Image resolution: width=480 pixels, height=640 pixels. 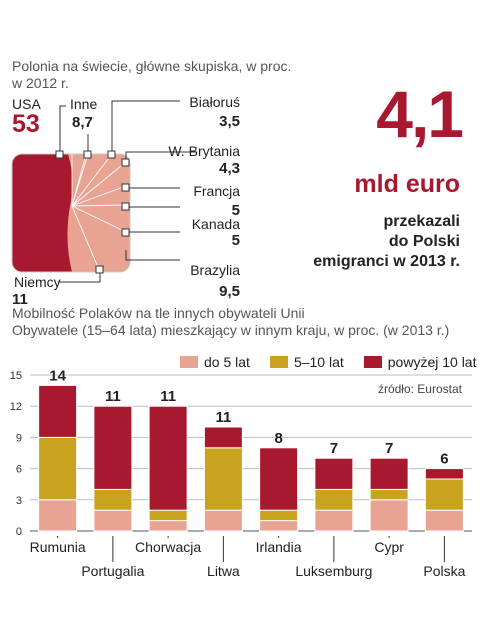 I want to click on category-label-luksemburg: Luksemburg, so click(x=333, y=571).